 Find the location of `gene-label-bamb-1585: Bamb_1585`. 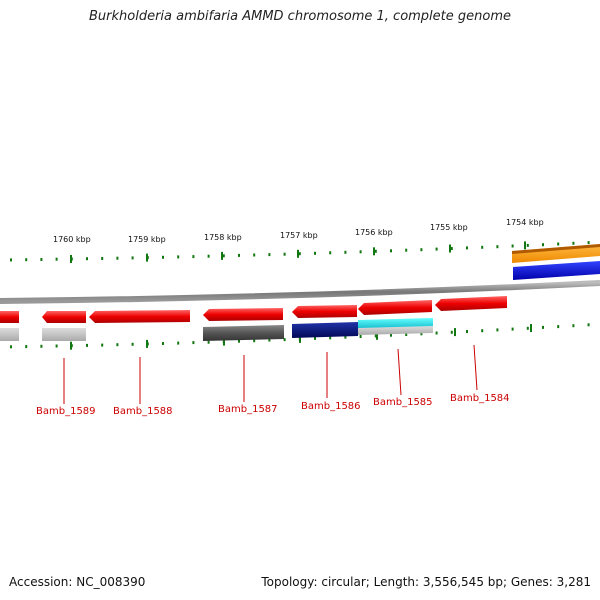

gene-label-bamb-1585: Bamb_1585 is located at coordinates (403, 402).